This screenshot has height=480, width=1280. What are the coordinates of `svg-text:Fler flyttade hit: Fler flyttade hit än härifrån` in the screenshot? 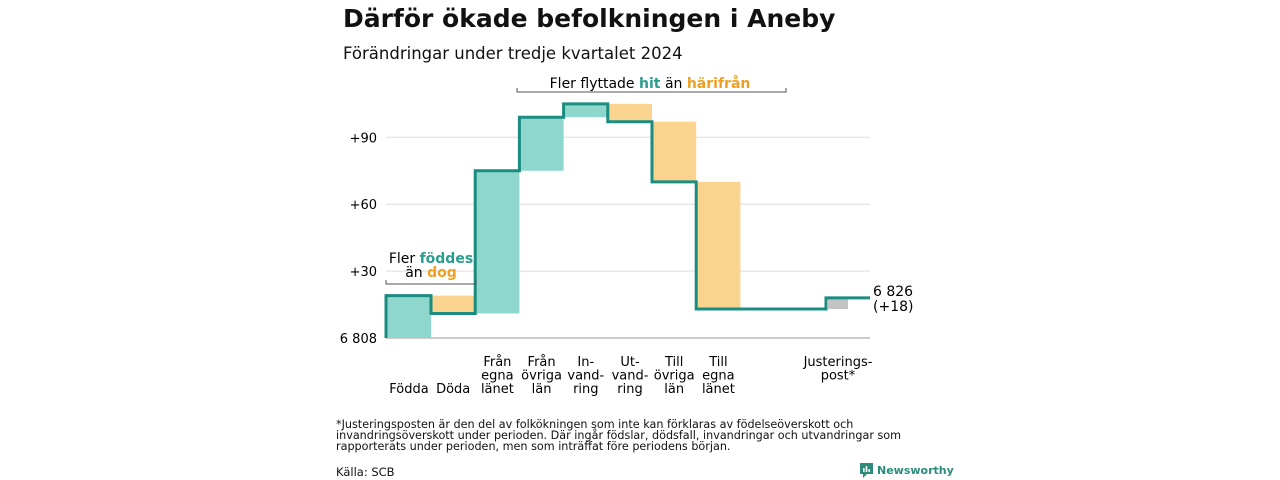 It's located at (650, 83).